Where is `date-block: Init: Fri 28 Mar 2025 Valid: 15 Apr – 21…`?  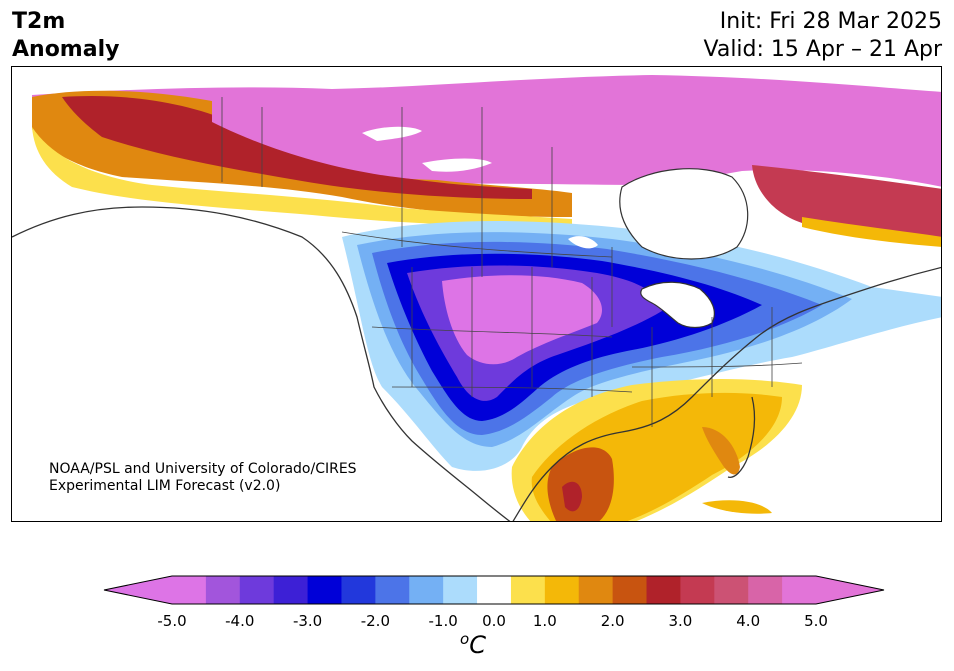 date-block: Init: Fri 28 Mar 2025 Valid: 15 Apr – 21… is located at coordinates (823, 36).